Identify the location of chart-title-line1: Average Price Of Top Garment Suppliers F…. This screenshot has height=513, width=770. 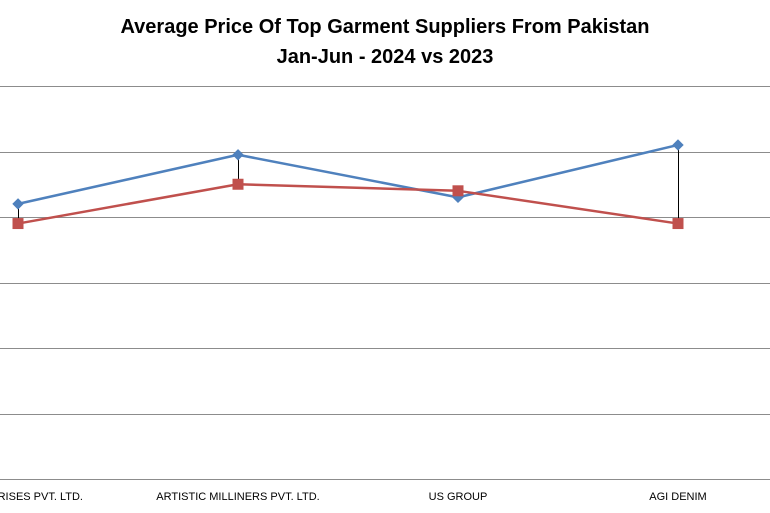
(384, 27).